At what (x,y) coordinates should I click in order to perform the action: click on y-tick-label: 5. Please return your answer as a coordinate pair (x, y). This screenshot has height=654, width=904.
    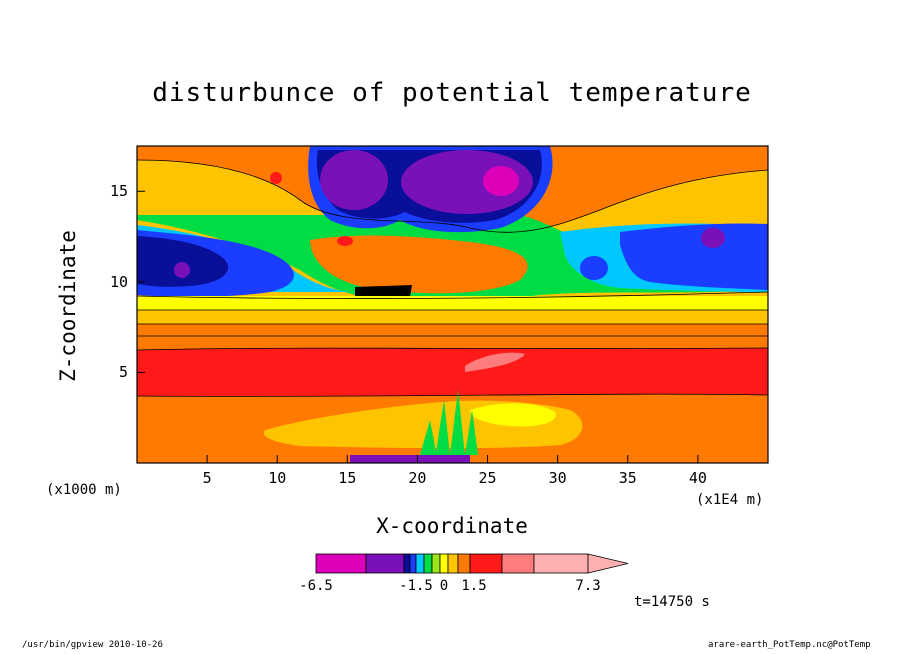
    Looking at the image, I should click on (123, 372).